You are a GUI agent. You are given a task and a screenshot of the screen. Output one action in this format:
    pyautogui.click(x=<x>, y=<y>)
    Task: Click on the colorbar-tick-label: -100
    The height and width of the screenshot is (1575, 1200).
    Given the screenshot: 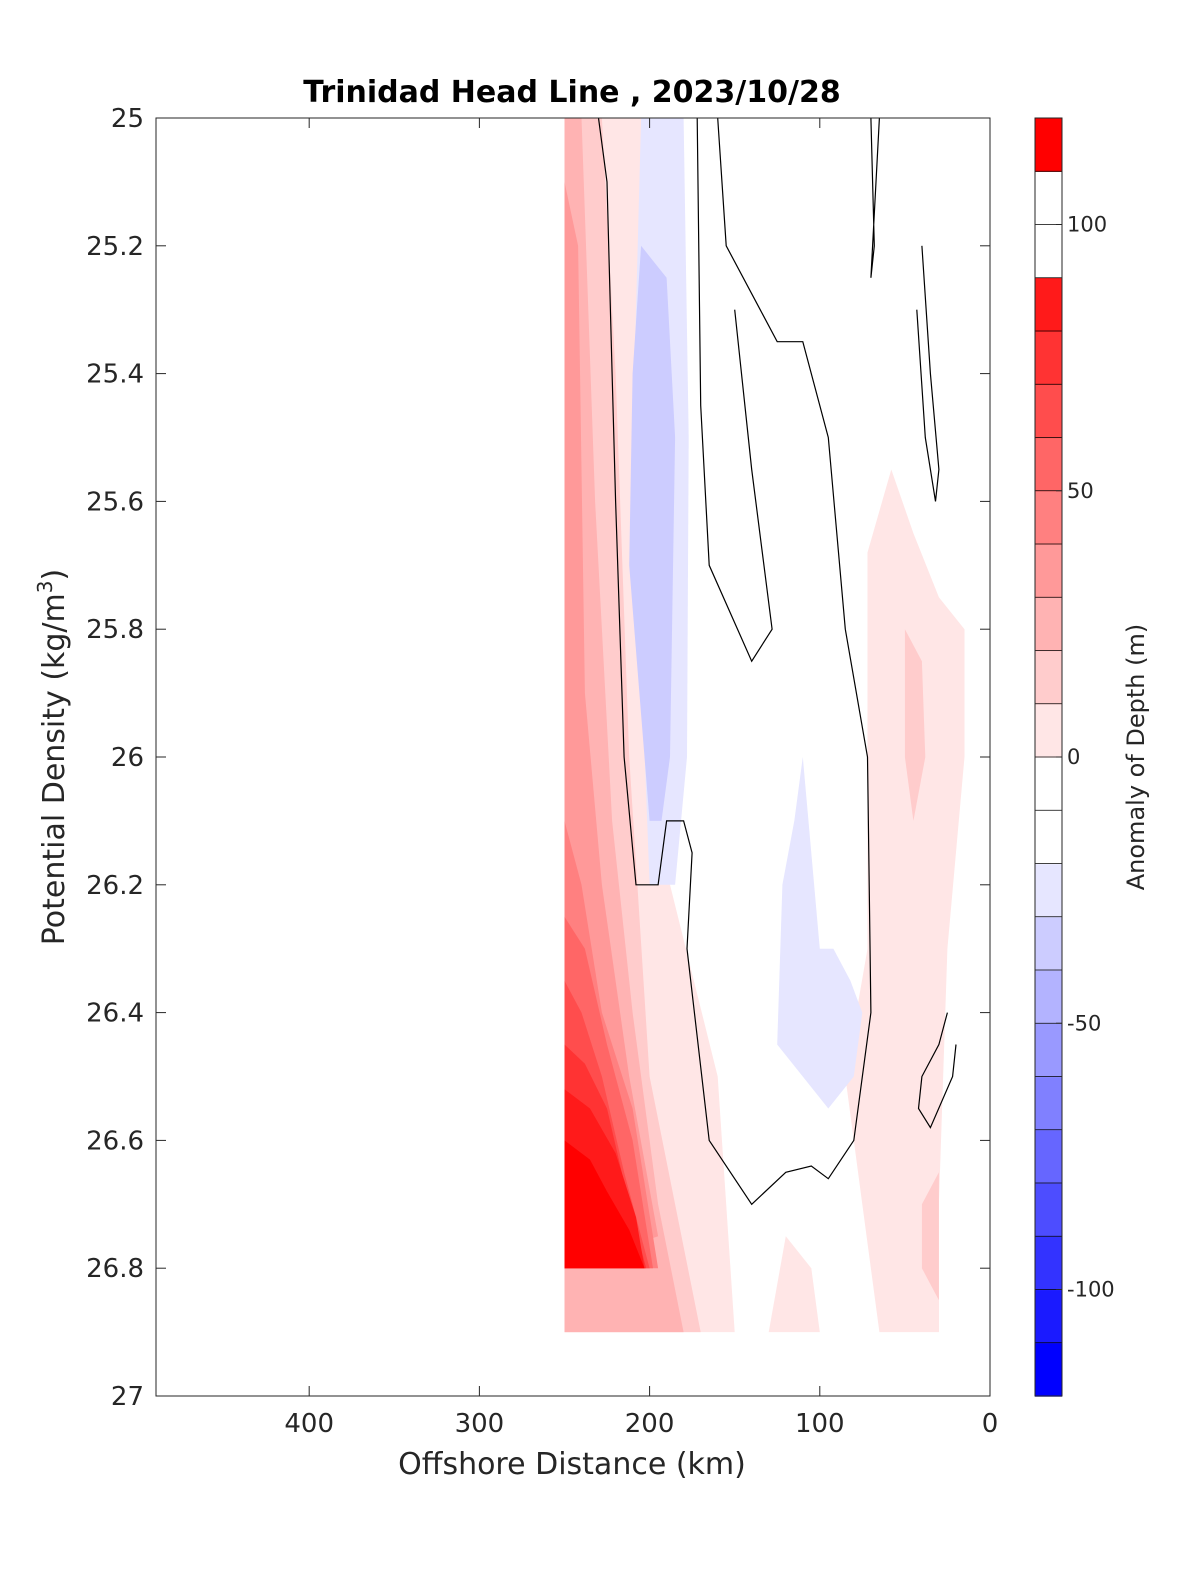 What is the action you would take?
    pyautogui.click(x=1091, y=1290)
    